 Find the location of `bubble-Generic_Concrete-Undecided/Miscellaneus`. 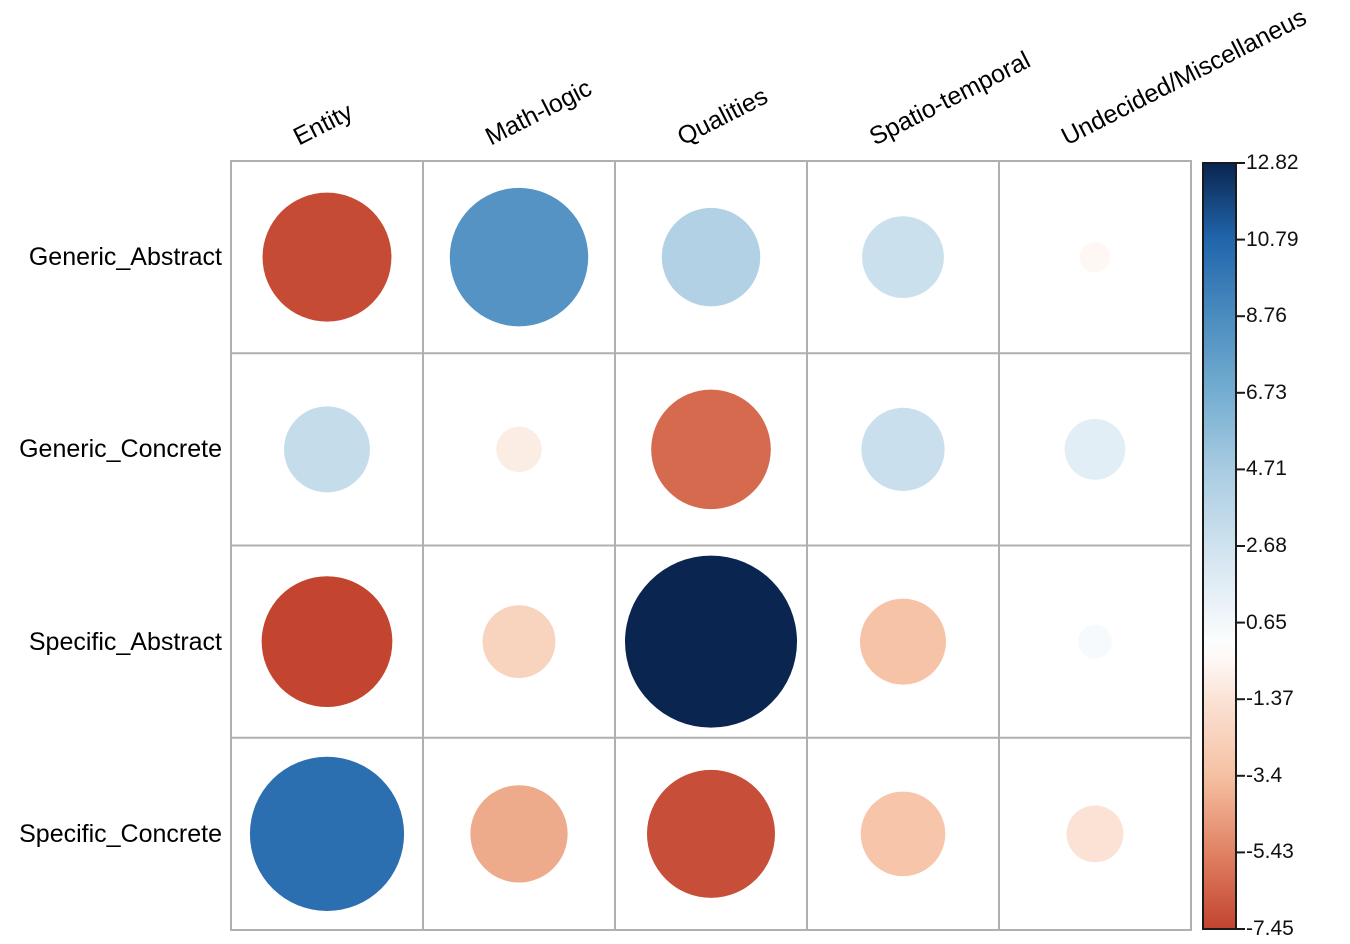

bubble-Generic_Concrete-Undecided/Miscellaneus is located at coordinates (1095, 449).